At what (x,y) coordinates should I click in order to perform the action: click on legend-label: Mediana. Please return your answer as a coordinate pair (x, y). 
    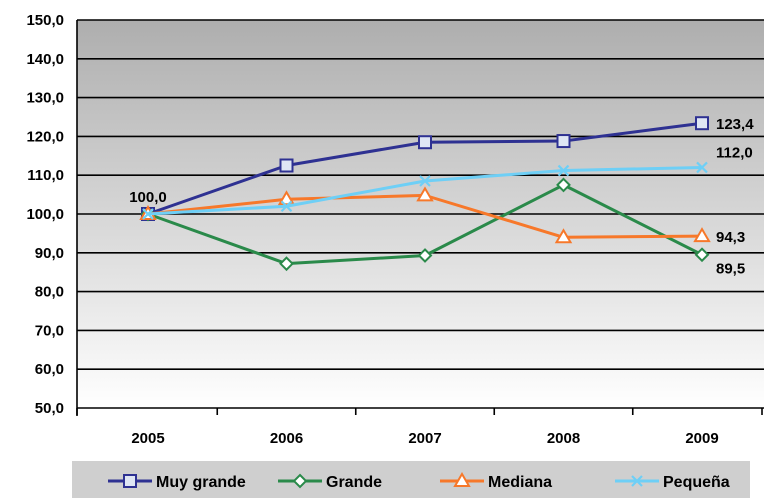
    Looking at the image, I should click on (520, 482).